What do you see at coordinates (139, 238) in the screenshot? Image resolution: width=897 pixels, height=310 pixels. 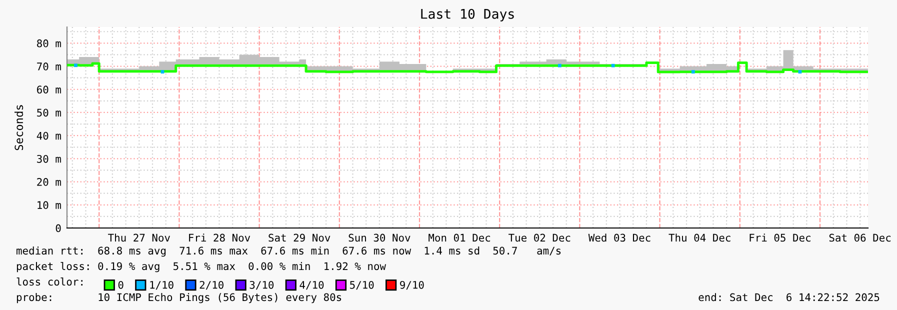 I see `x-tick-label: Thu 27 Nov` at bounding box center [139, 238].